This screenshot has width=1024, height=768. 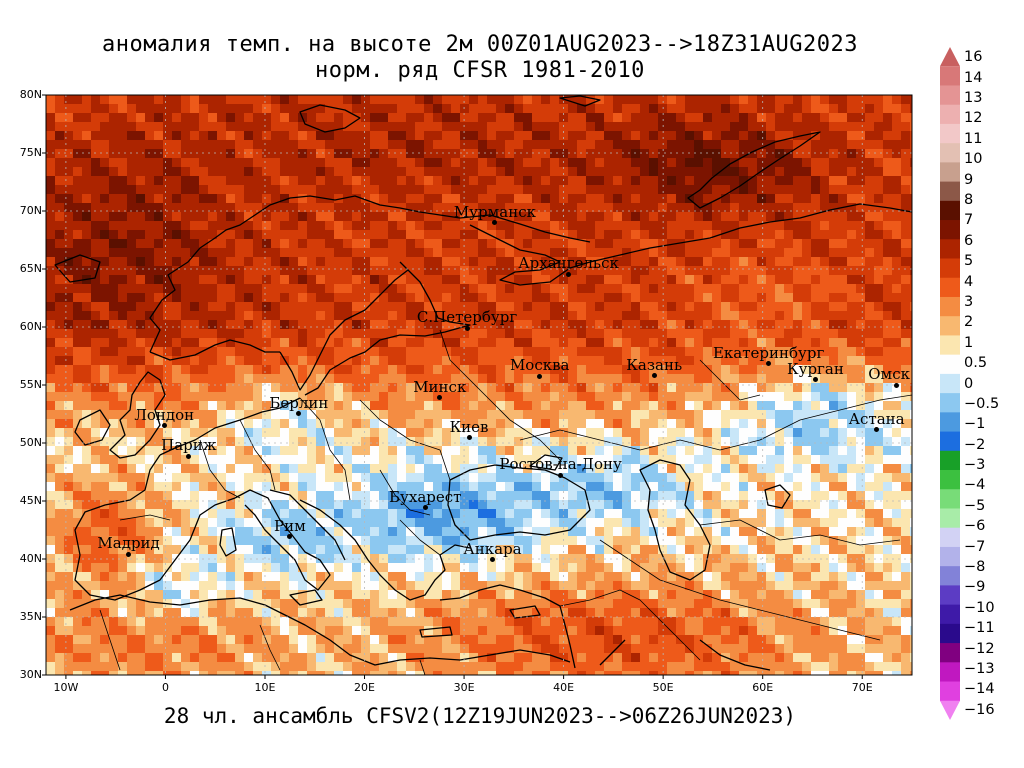 I want to click on legend-label: −16, so click(x=979, y=709).